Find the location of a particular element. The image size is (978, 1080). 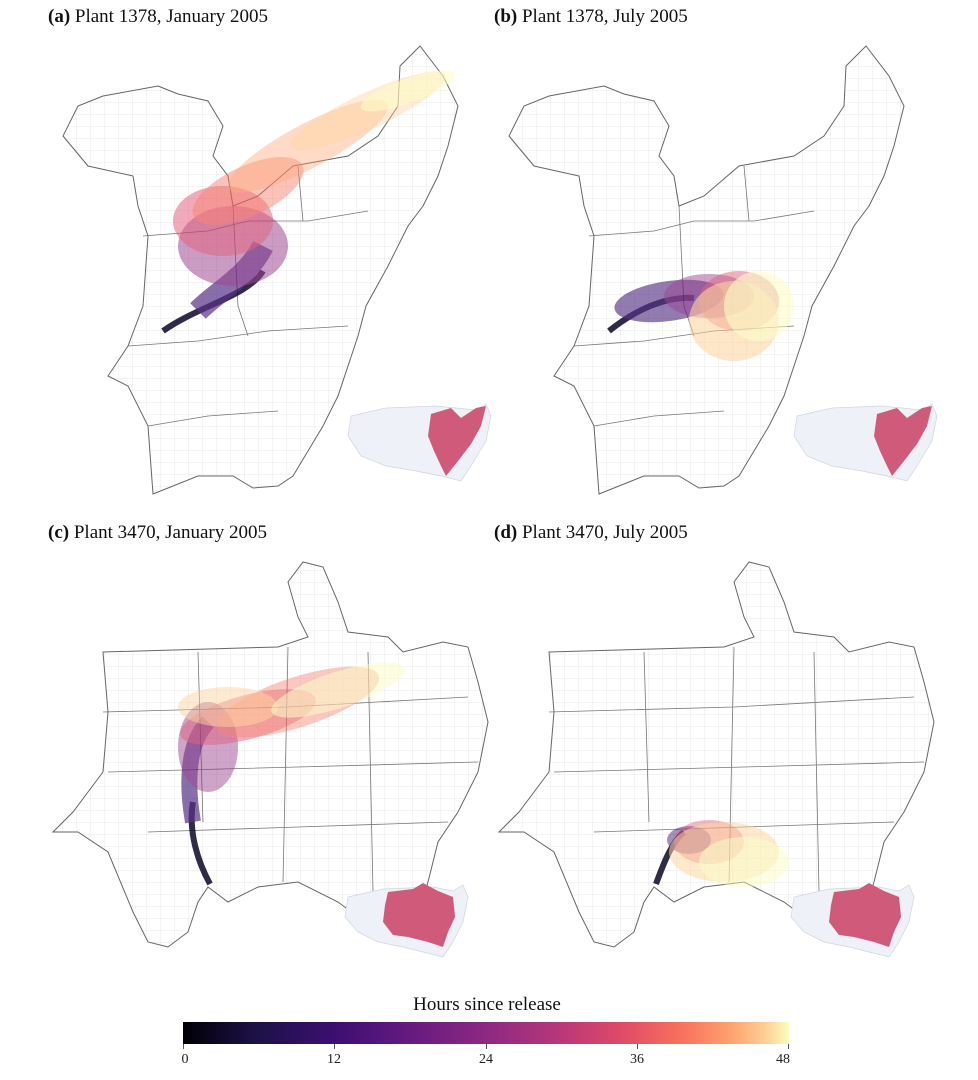

legend-tick-label-0: 0 is located at coordinates (185, 1059).